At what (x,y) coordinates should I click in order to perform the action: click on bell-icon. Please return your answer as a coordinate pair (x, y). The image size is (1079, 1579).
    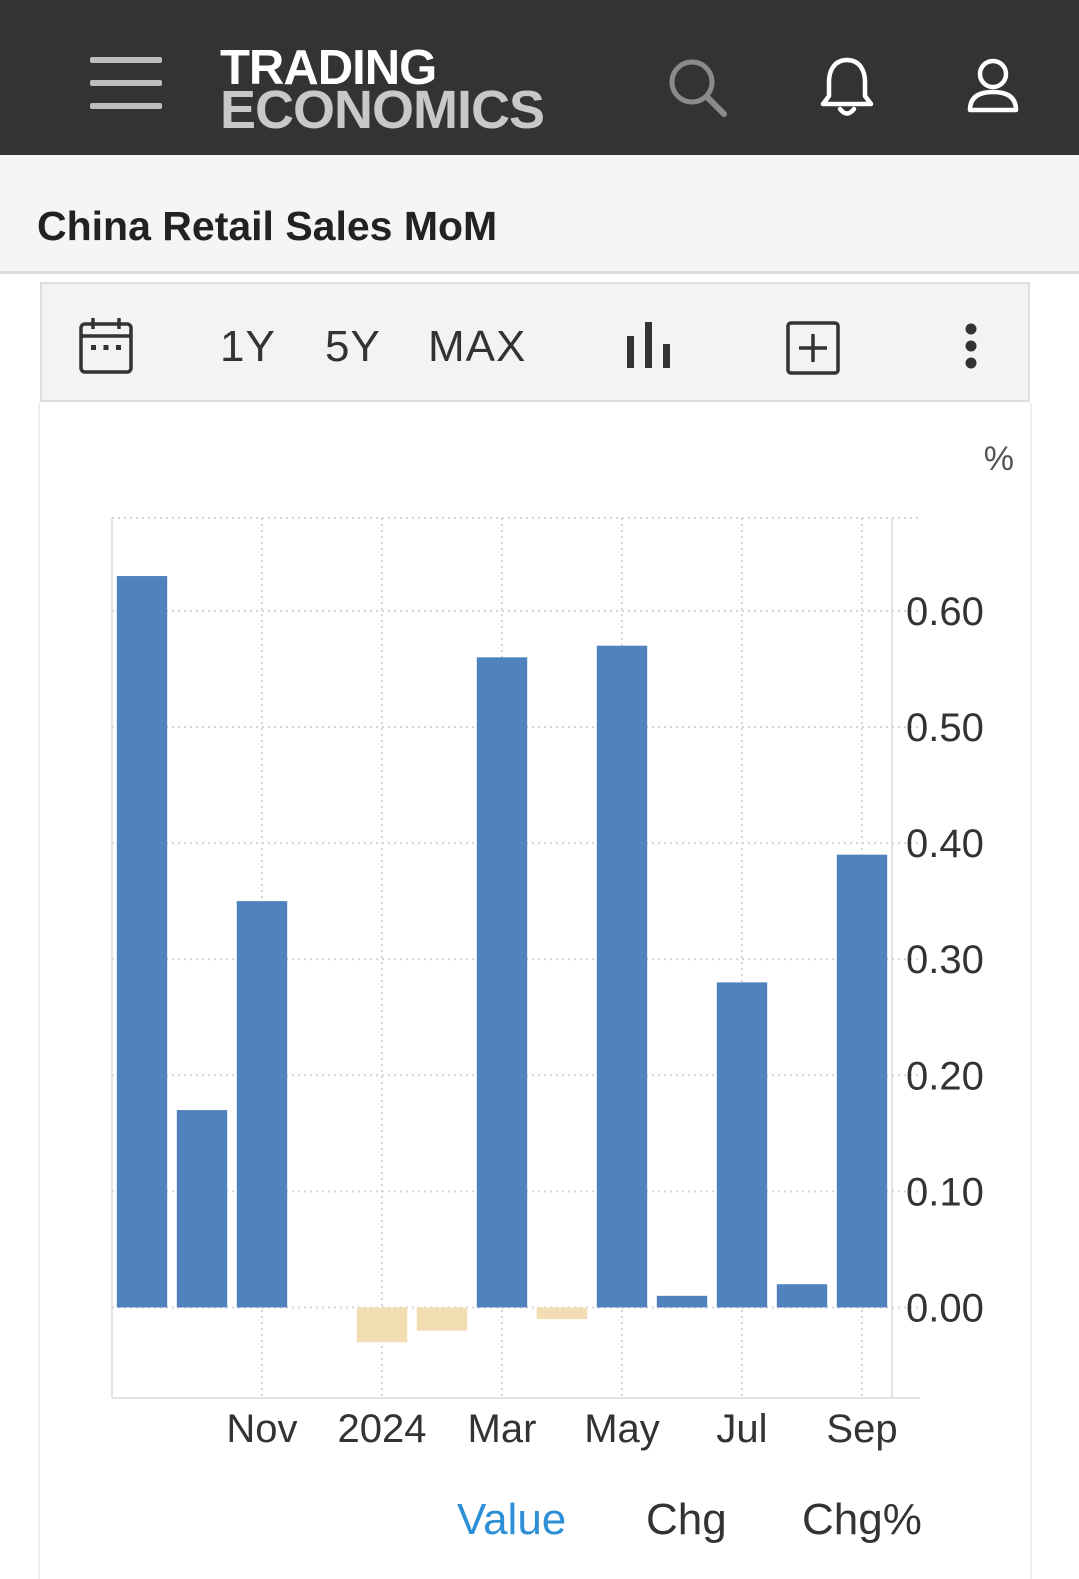
    Looking at the image, I should click on (847, 87).